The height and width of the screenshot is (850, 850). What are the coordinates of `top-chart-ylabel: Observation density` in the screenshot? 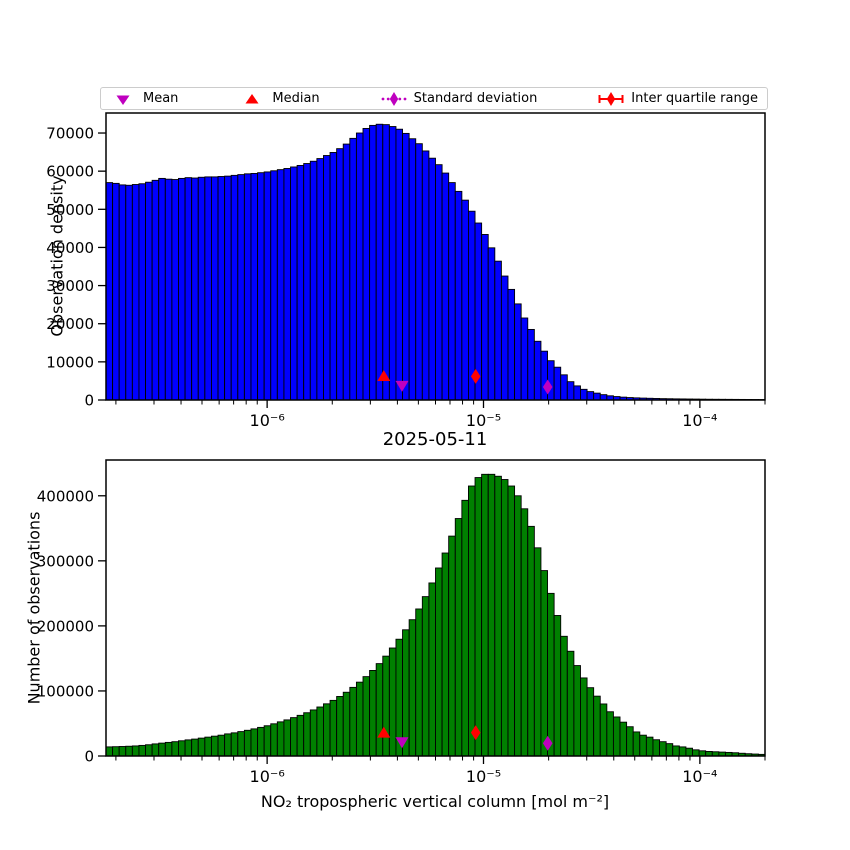 It's located at (57, 256).